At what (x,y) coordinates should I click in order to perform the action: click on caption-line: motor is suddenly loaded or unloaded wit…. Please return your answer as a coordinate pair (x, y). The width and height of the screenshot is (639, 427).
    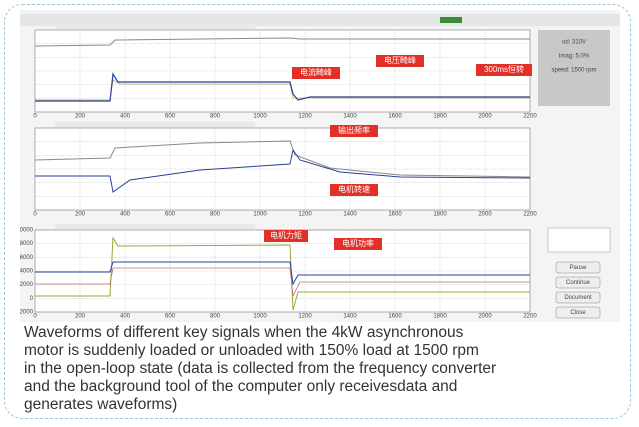
    Looking at the image, I should click on (251, 350).